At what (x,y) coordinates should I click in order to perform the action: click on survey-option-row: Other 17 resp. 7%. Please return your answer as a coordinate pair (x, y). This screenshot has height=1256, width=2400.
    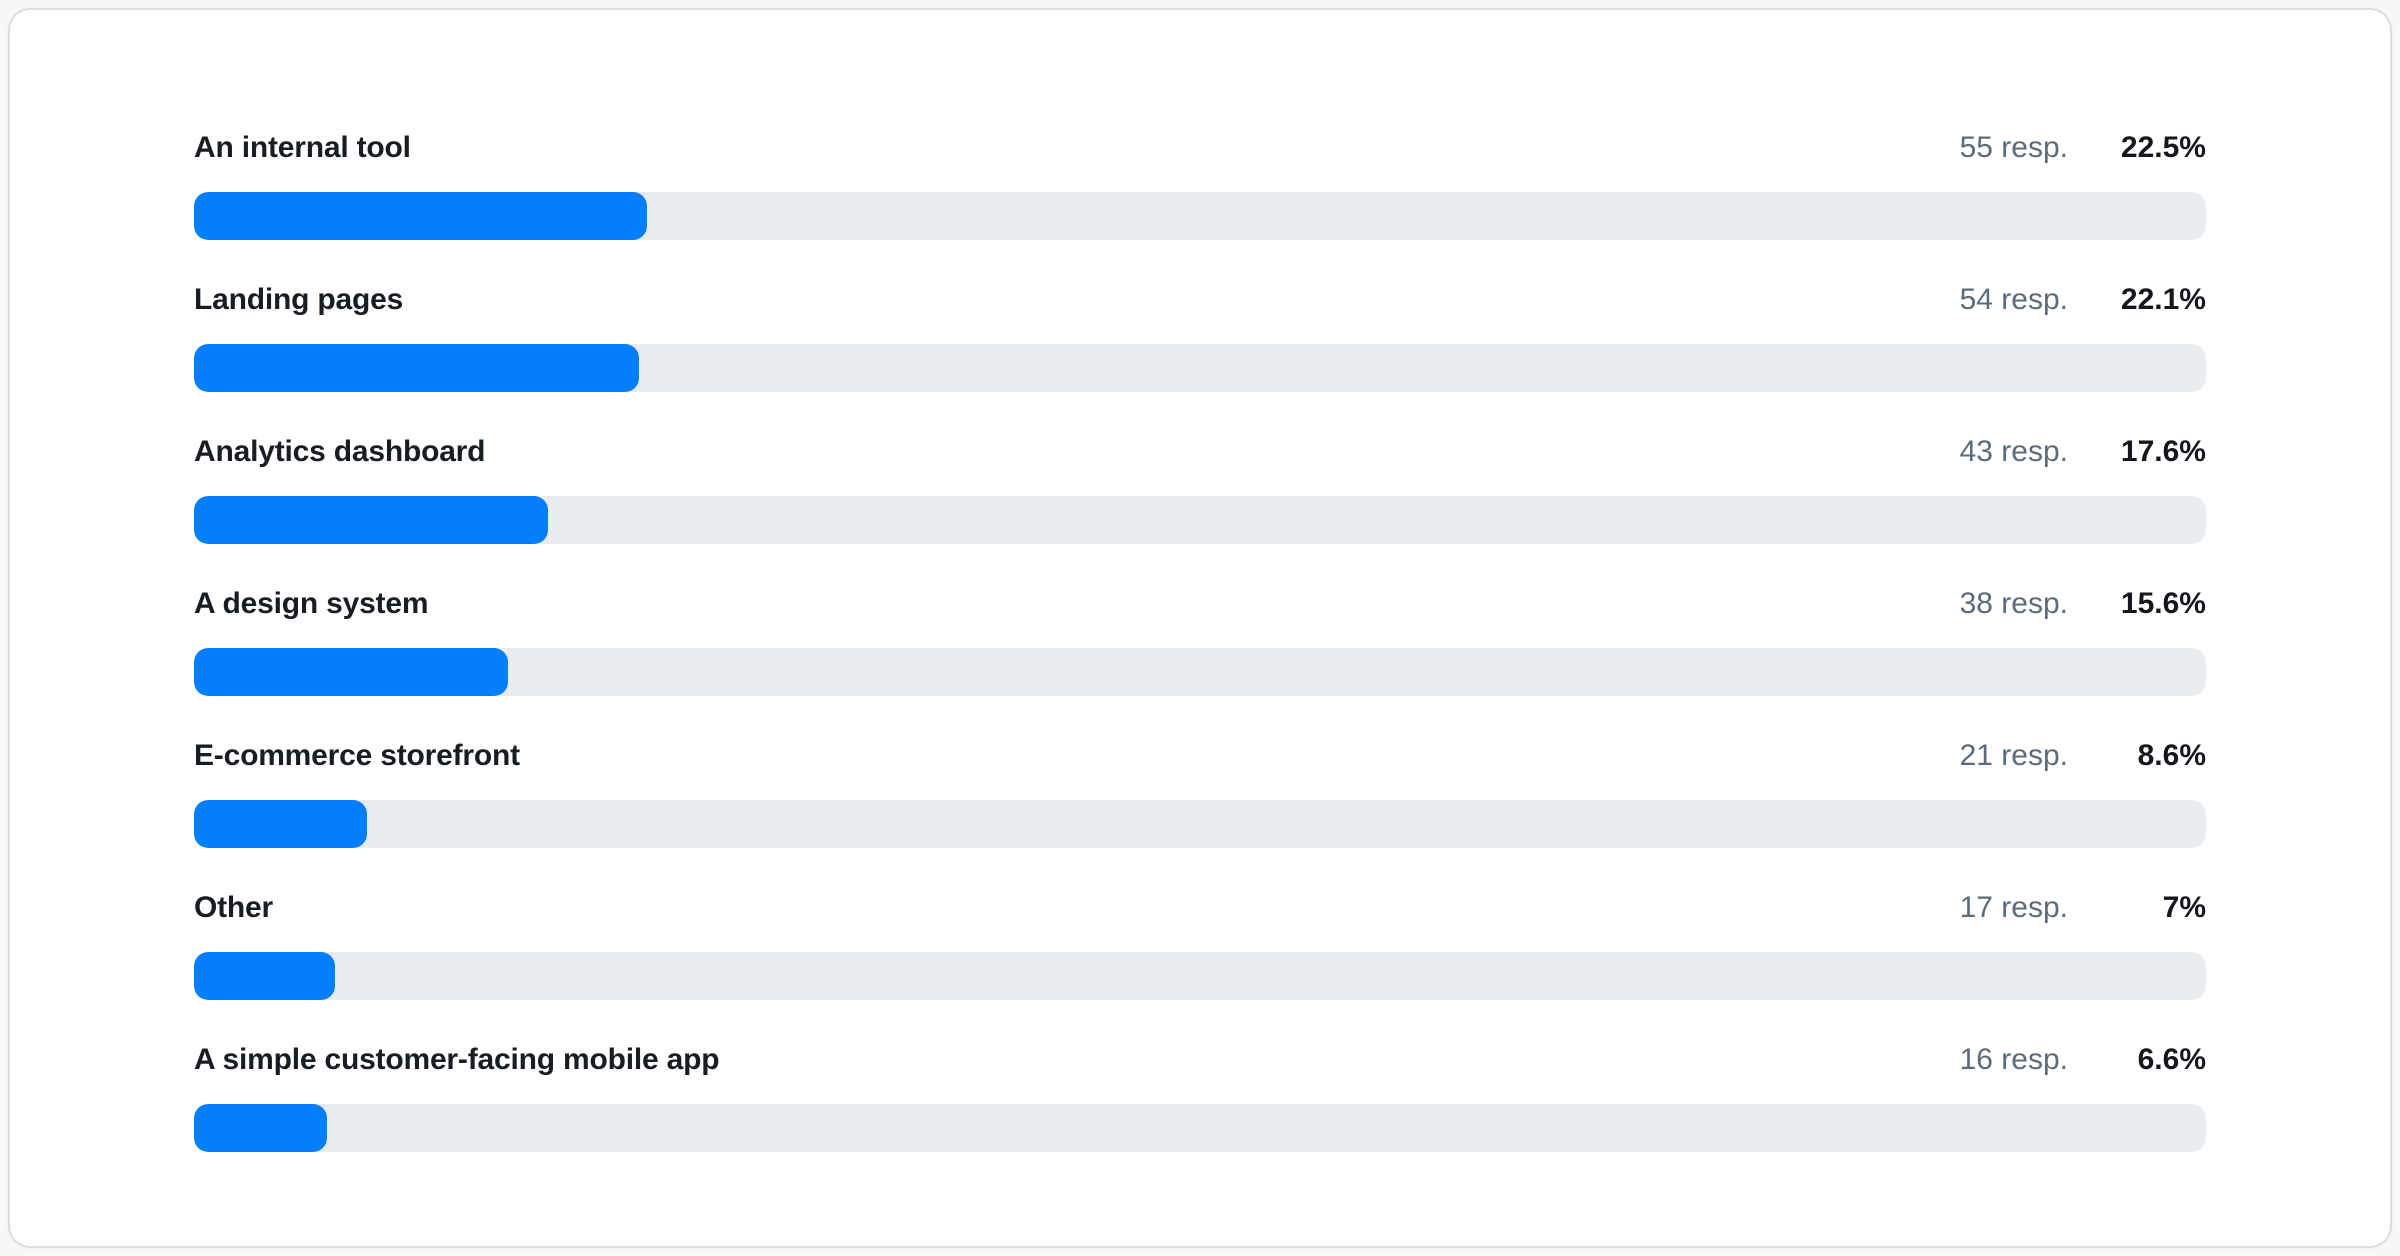
    Looking at the image, I should click on (1200, 945).